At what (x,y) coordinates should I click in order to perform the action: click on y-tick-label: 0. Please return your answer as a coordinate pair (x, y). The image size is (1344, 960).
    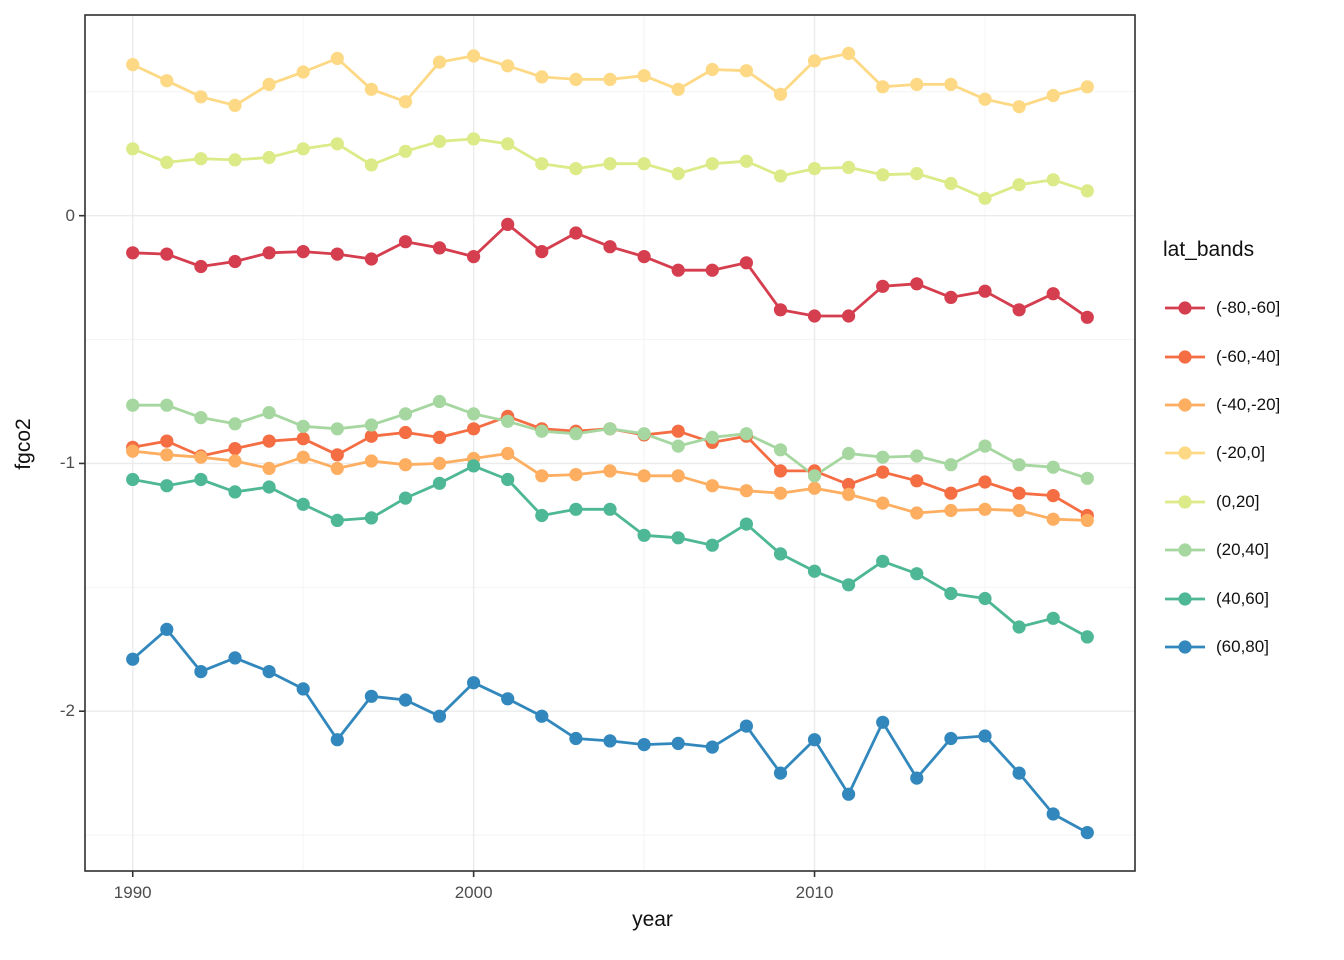
    Looking at the image, I should click on (70, 215).